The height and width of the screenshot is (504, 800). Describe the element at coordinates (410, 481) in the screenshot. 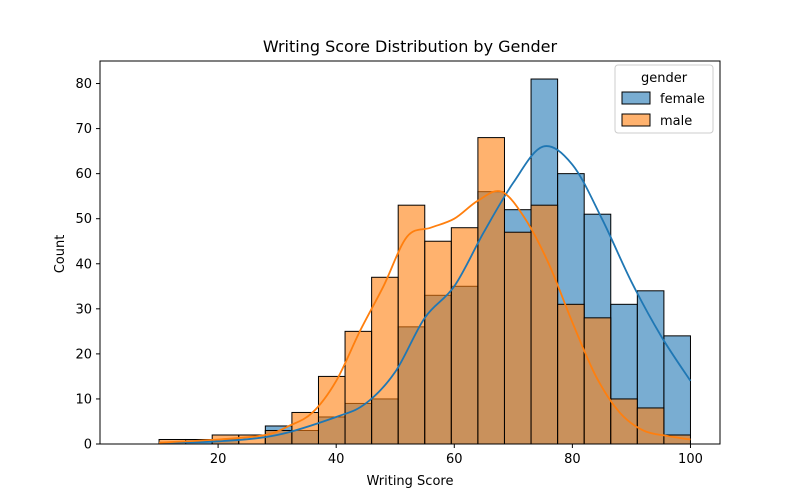

I see `x-axis-label: Writing Score` at that location.